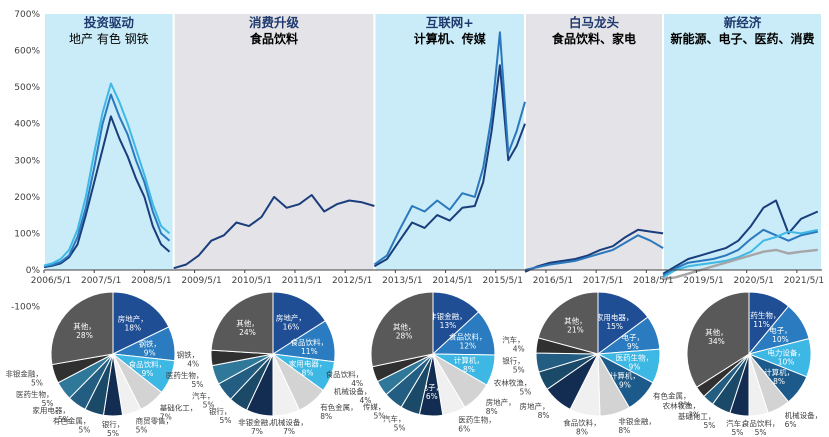 This screenshot has width=829, height=437. What do you see at coordinates (501, 406) in the screenshot?
I see `pie-3-slice-label-4: 房地产， 8%` at bounding box center [501, 406].